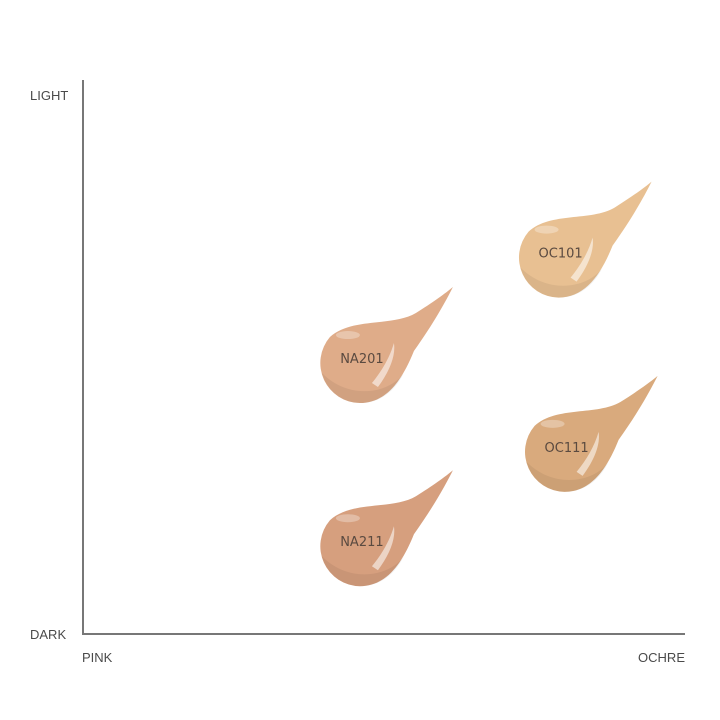  Describe the element at coordinates (361, 359) in the screenshot. I see `shade-label: NA201` at that location.